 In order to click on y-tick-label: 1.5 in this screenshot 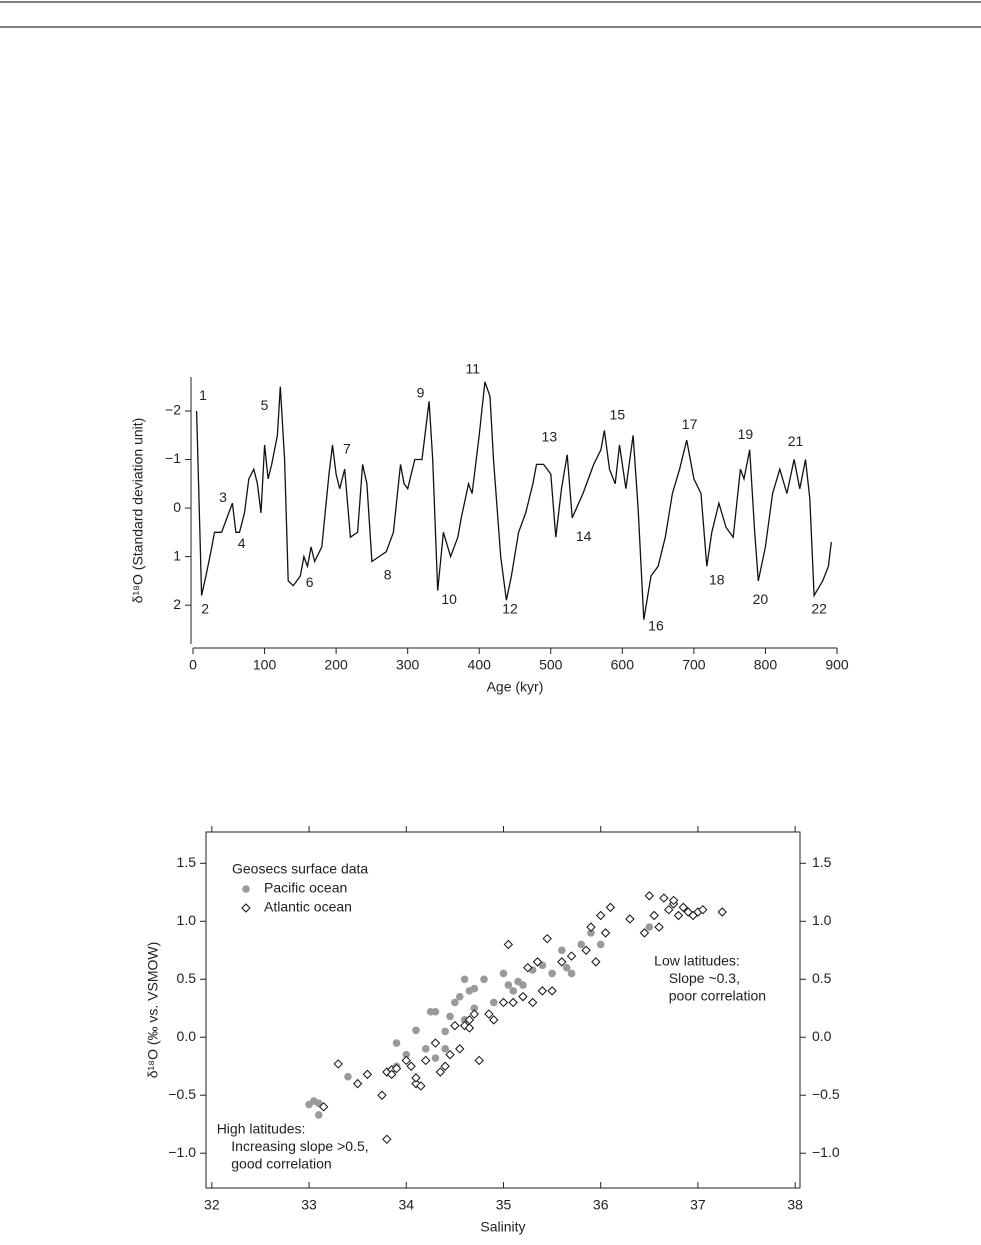, I will do `click(187, 862)`.